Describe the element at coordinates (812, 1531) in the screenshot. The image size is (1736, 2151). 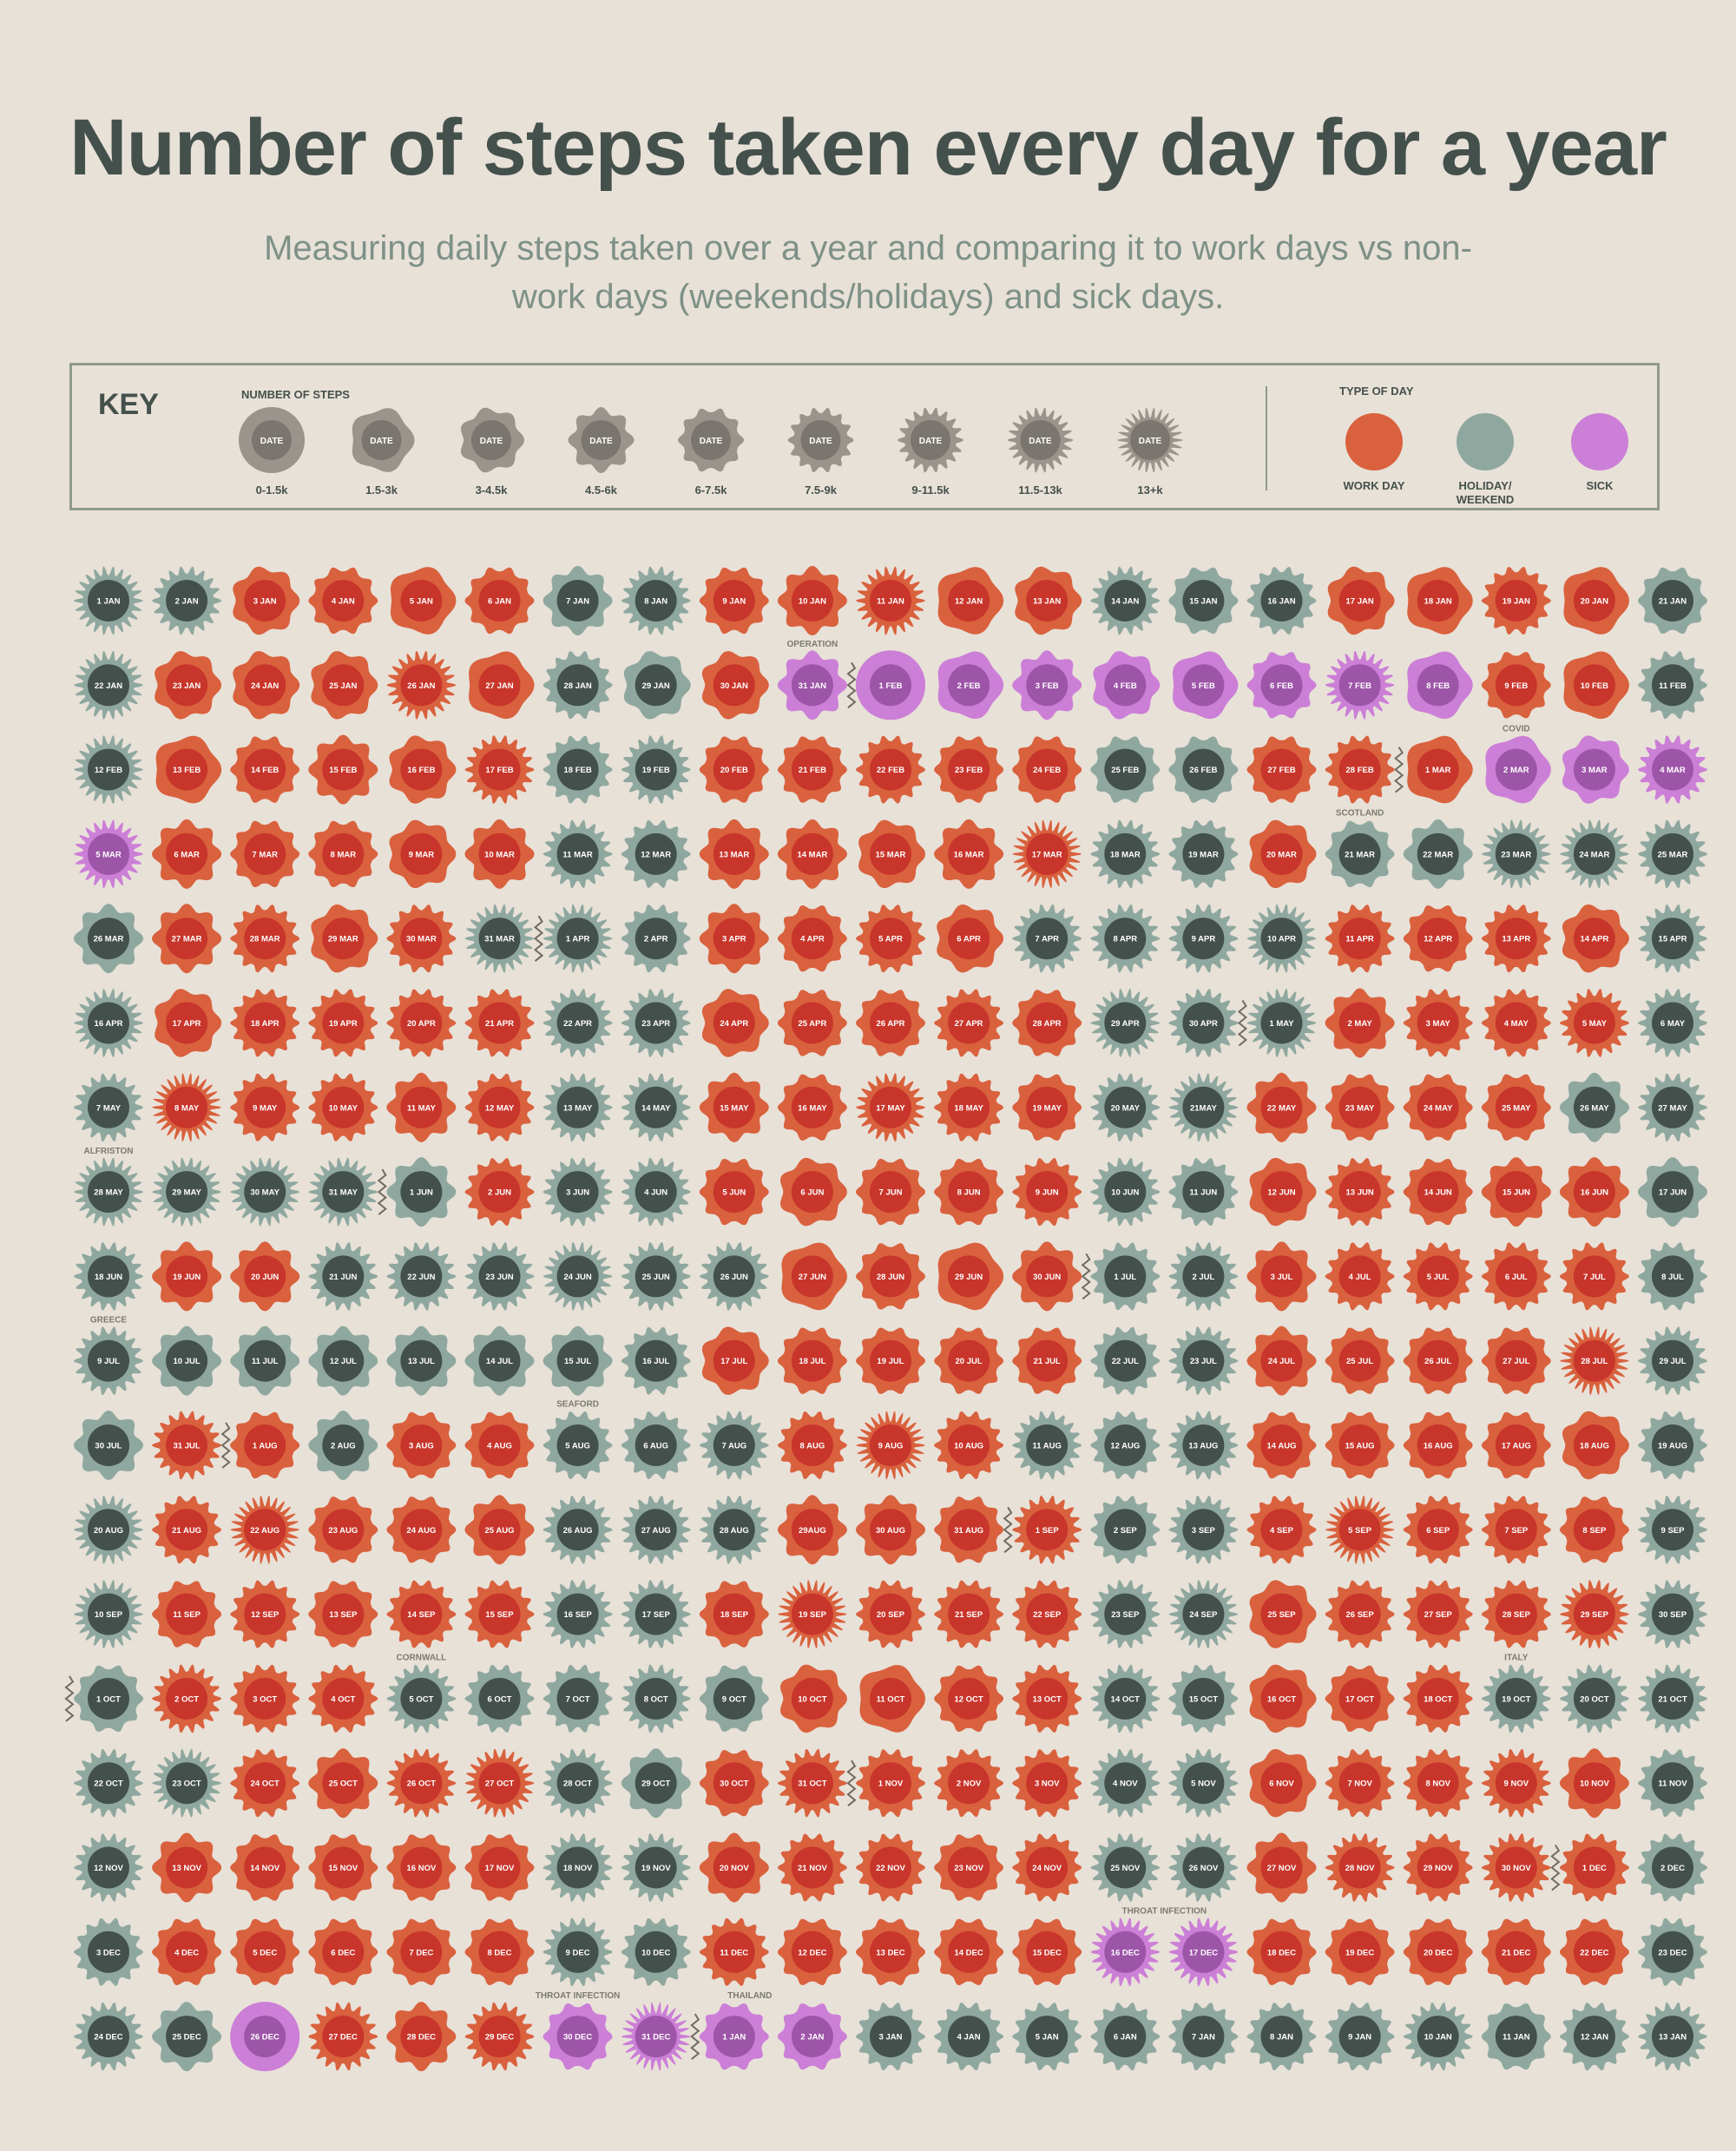
I see `day-label: 29AUG` at that location.